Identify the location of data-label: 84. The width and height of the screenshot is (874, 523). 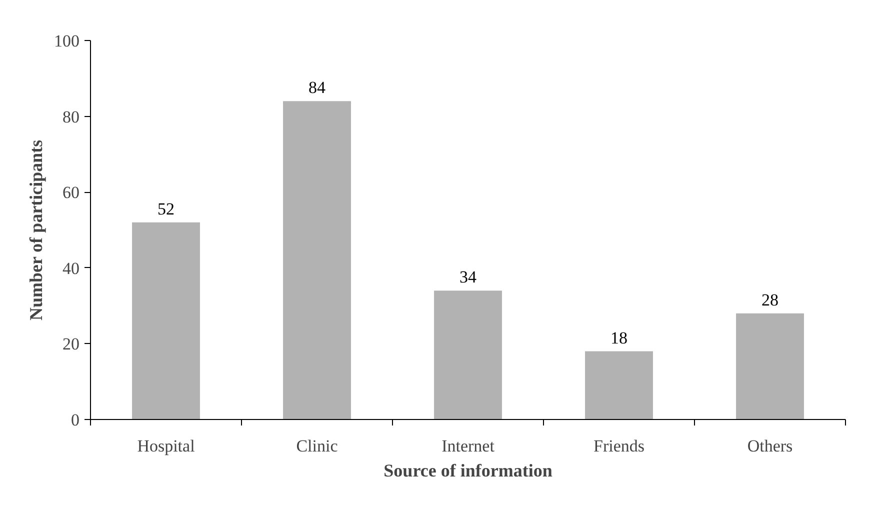
(317, 88).